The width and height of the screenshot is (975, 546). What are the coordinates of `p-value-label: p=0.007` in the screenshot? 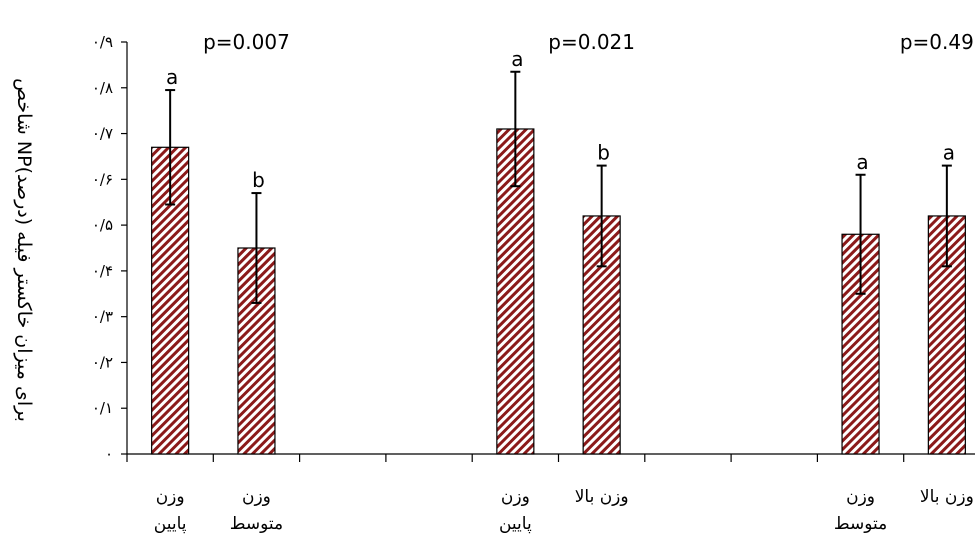 It's located at (246, 42).